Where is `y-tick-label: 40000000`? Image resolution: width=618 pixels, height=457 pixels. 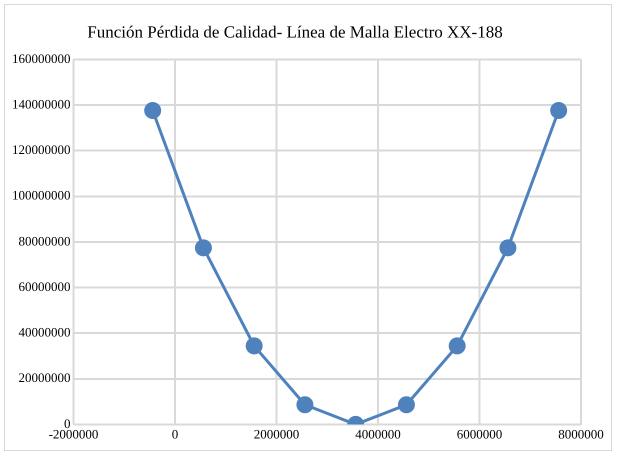
y-tick-label: 40000000 is located at coordinates (44, 332).